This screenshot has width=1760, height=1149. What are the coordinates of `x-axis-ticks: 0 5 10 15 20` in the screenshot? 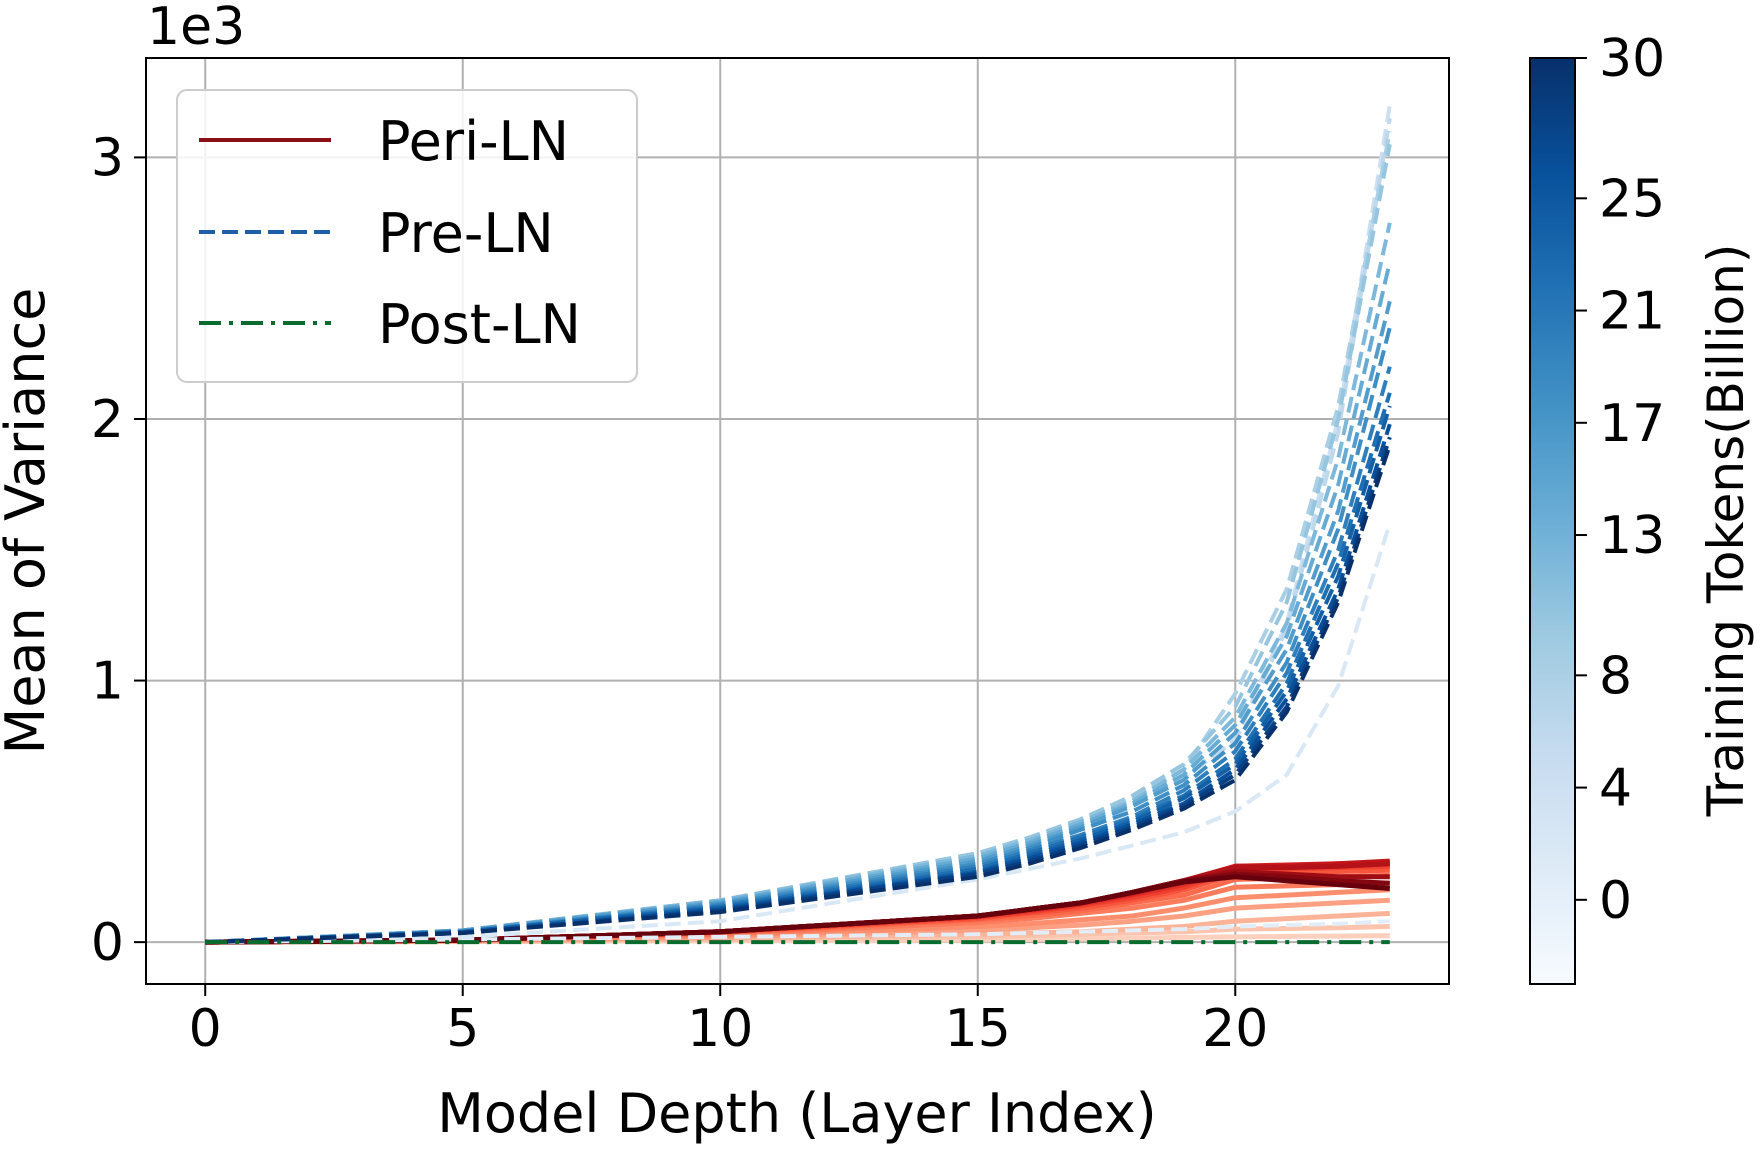 It's located at (728, 1021).